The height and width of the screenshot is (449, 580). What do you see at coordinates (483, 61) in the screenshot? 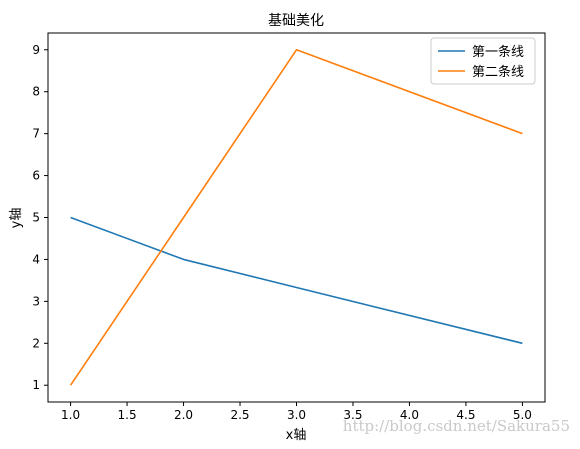
I see `legend-box` at bounding box center [483, 61].